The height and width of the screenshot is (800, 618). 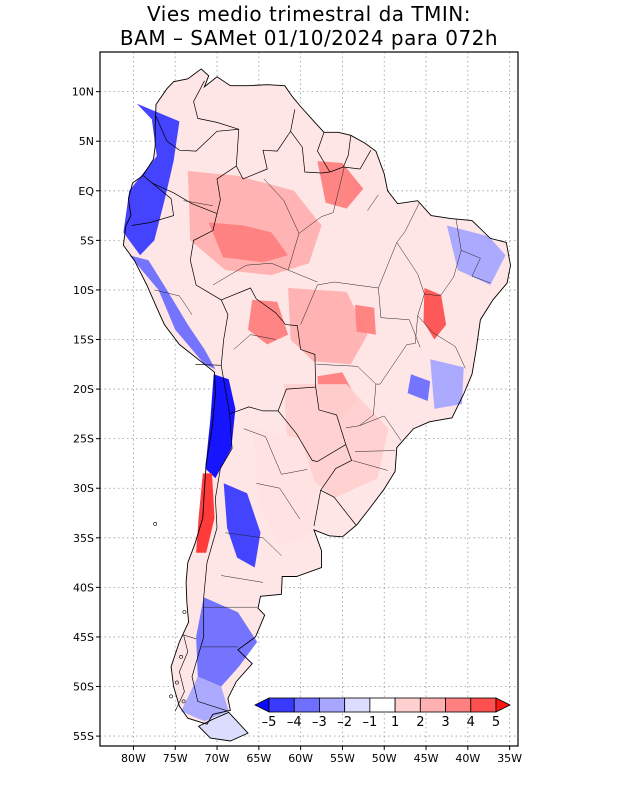 I want to click on lon-tick-label: 75W, so click(x=175, y=758).